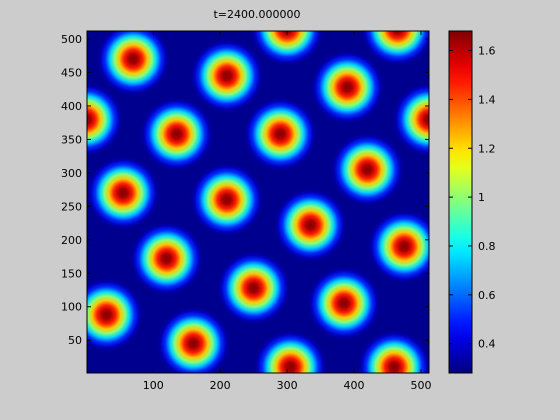 This screenshot has width=560, height=420. I want to click on y-tick-label: 300, so click(71, 173).